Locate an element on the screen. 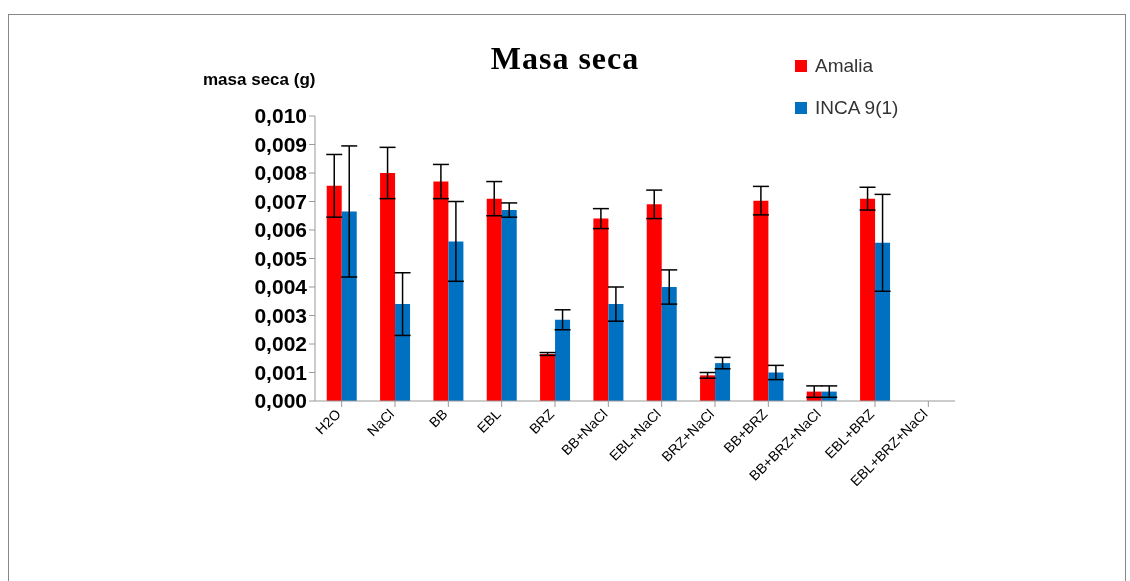 This screenshot has width=1130, height=581. x-tick-label: EBL is located at coordinates (488, 420).